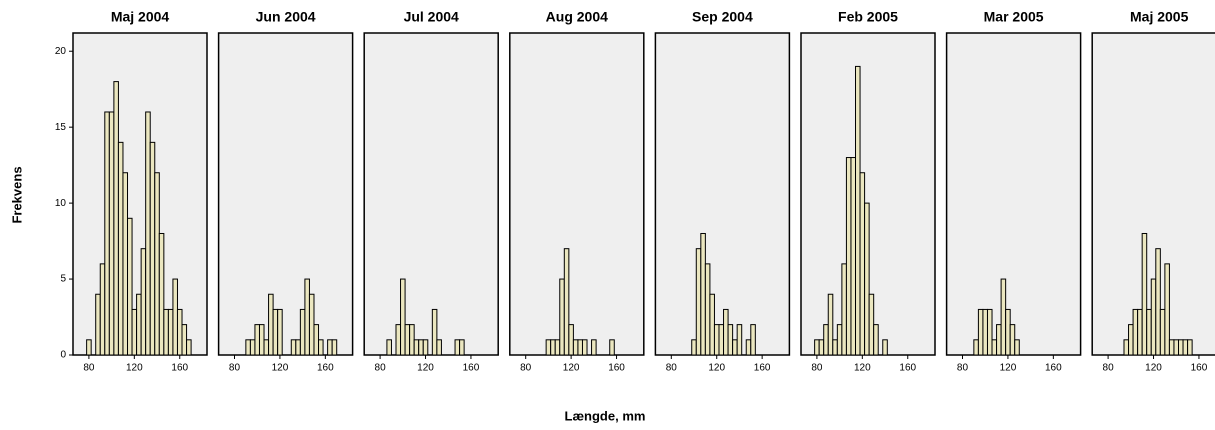  What do you see at coordinates (286, 17) in the screenshot?
I see `panel-title: Jun 2004` at bounding box center [286, 17].